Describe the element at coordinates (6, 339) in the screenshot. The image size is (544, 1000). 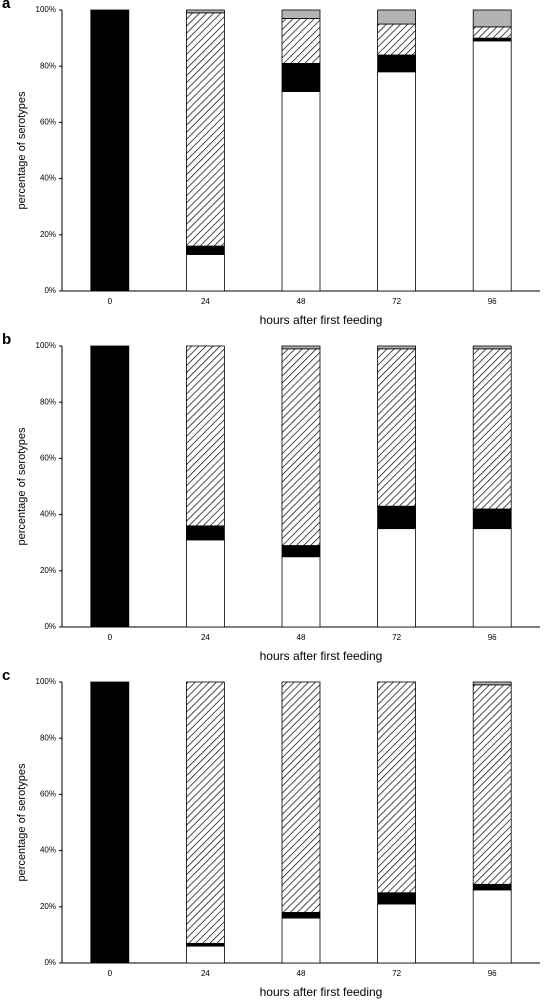
I see `panel-label: b` at that location.